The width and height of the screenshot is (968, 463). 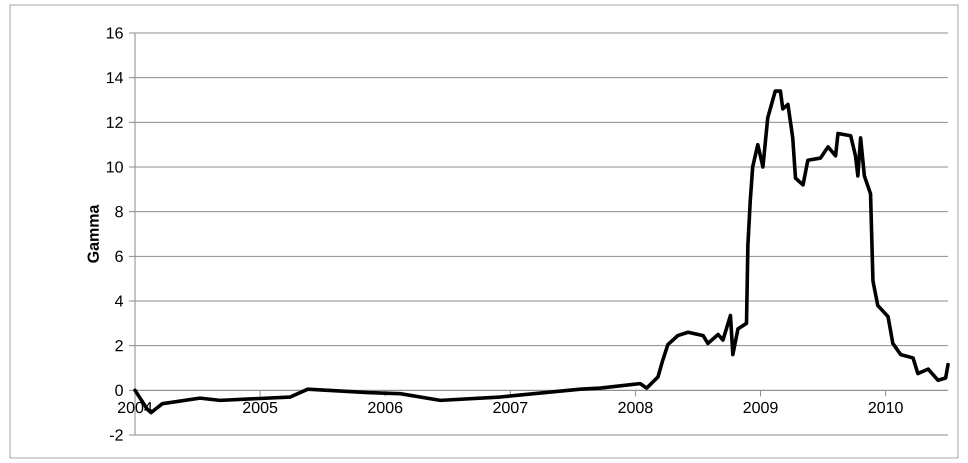 What do you see at coordinates (119, 390) in the screenshot?
I see `y-tick-label: 0` at bounding box center [119, 390].